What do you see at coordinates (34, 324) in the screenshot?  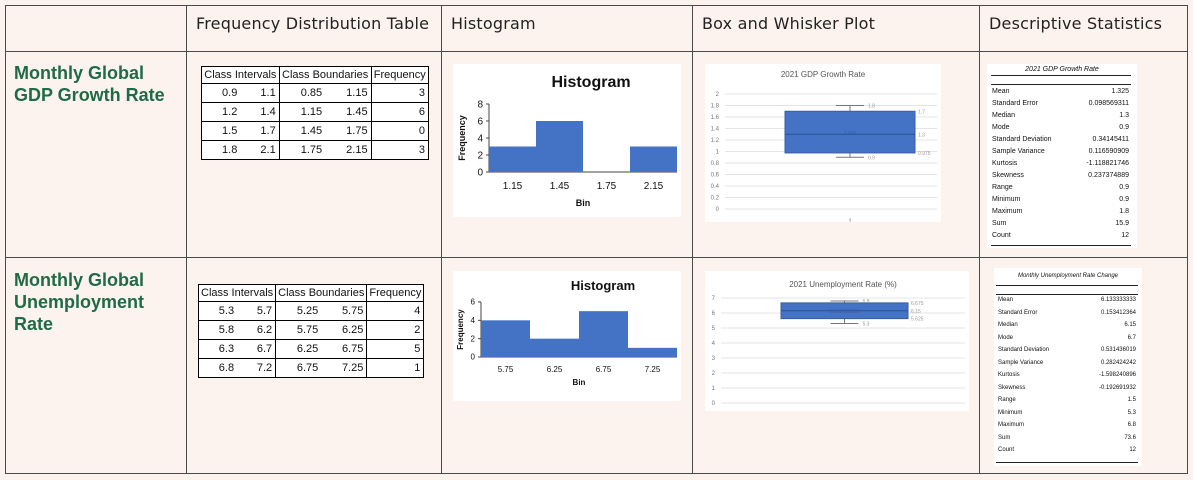 I see `row-label-unemp-line3: Rate` at bounding box center [34, 324].